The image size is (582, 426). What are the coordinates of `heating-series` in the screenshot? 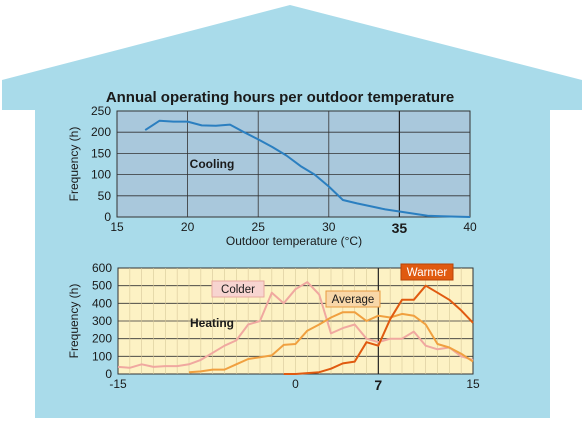 It's located at (295, 328).